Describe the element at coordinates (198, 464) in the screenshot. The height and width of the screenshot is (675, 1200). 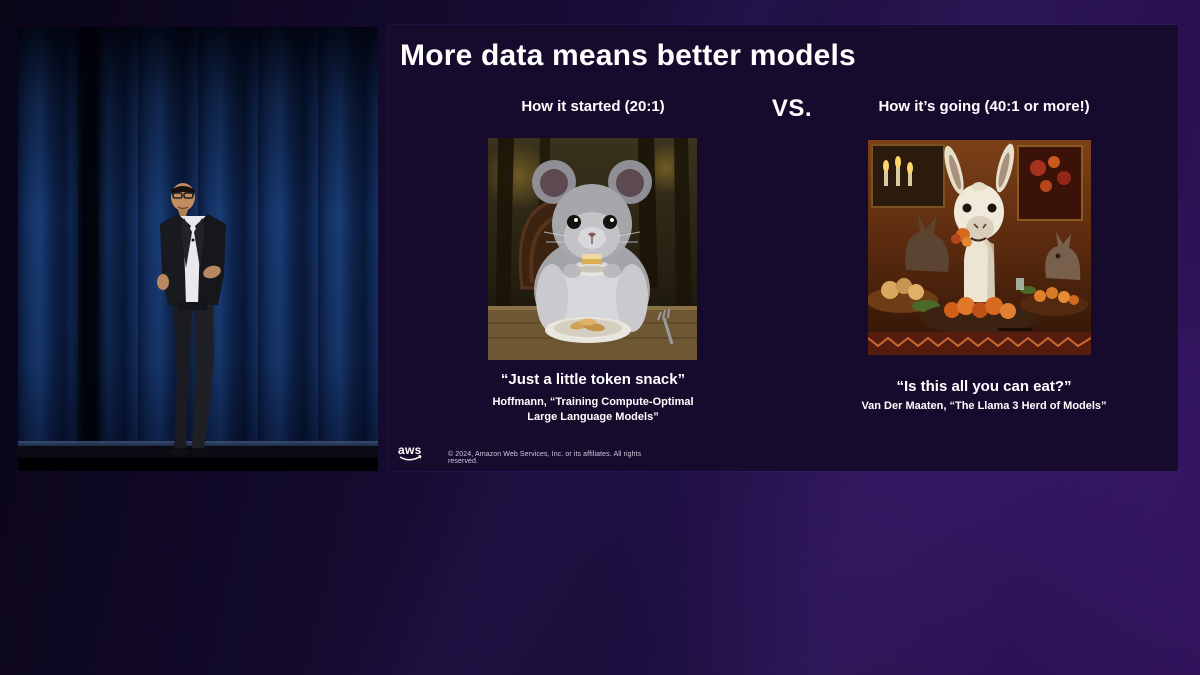
I see `audience-silhouettes` at that location.